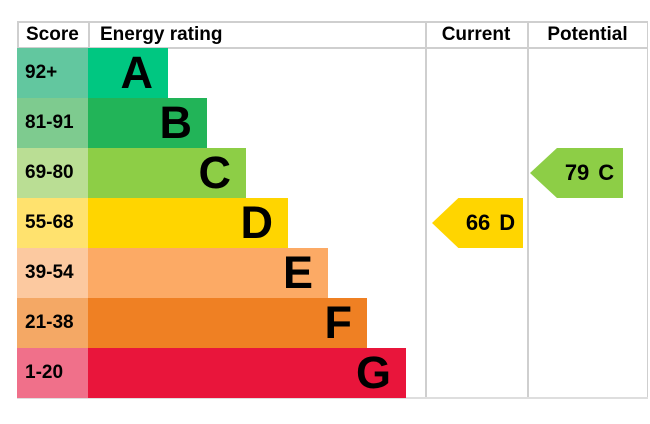 The width and height of the screenshot is (650, 424). I want to click on band-bar-f: F, so click(227, 323).